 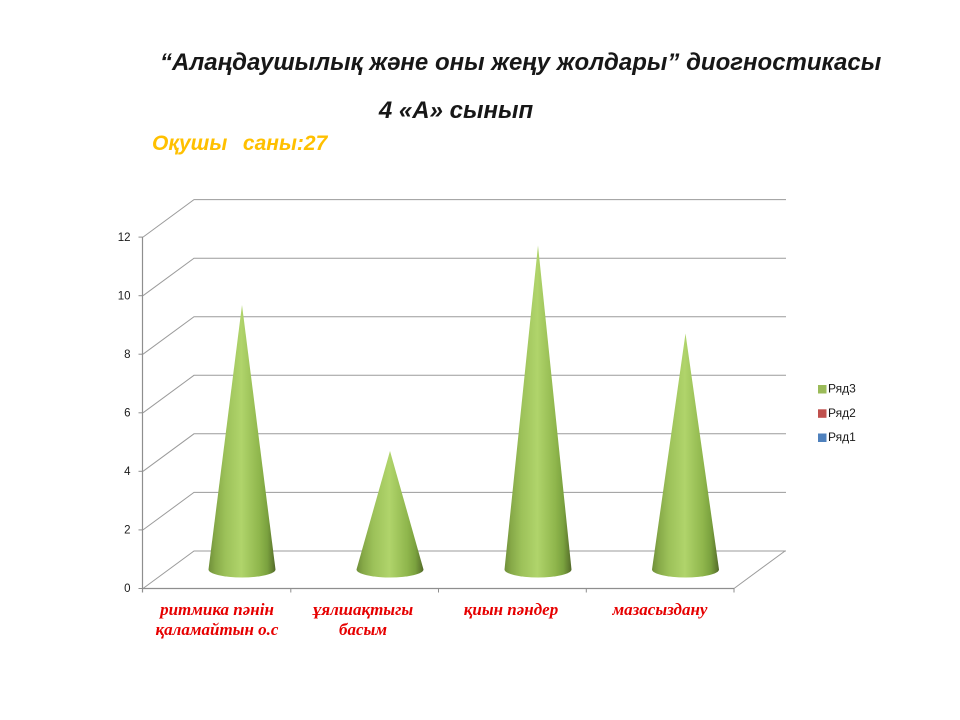 I want to click on svg-text: 4, so click(x=127, y=472).